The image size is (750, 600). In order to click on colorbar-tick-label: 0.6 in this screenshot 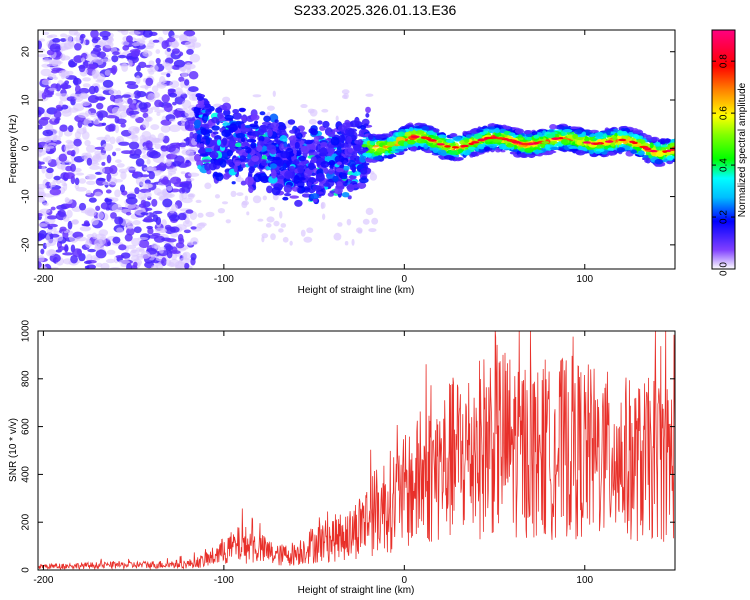, I will do `click(724, 113)`.